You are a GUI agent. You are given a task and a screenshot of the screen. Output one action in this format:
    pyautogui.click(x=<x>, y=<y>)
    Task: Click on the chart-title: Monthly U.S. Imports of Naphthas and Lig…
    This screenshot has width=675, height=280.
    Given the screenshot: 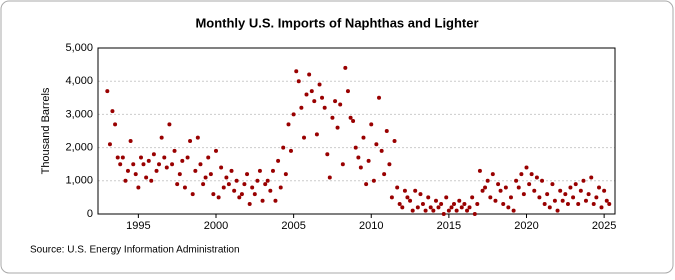 What is the action you would take?
    pyautogui.click(x=336, y=22)
    